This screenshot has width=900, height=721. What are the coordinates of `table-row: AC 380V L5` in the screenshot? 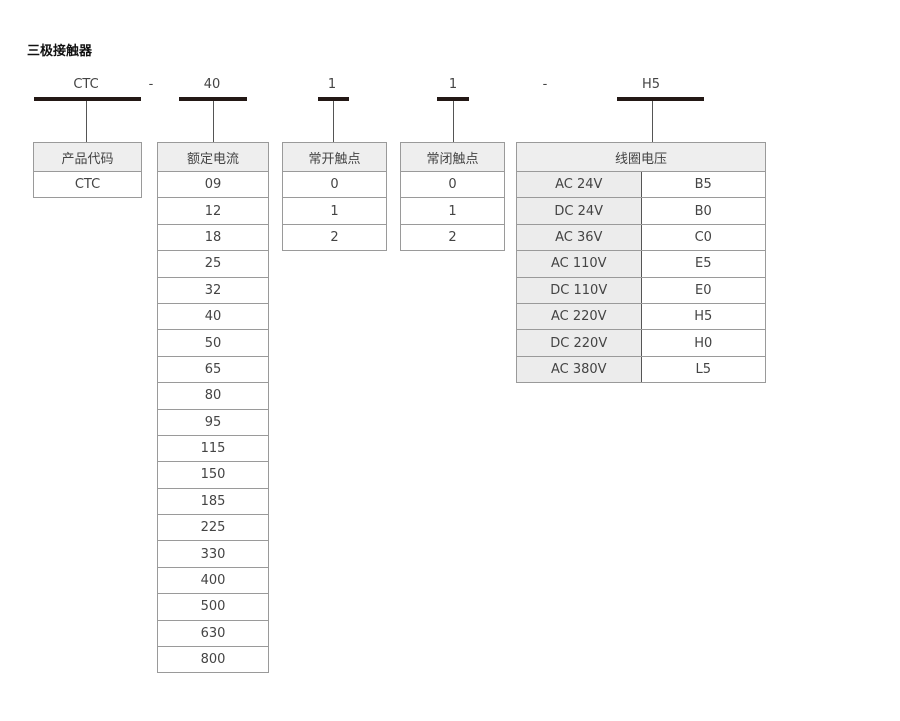 It's located at (641, 369).